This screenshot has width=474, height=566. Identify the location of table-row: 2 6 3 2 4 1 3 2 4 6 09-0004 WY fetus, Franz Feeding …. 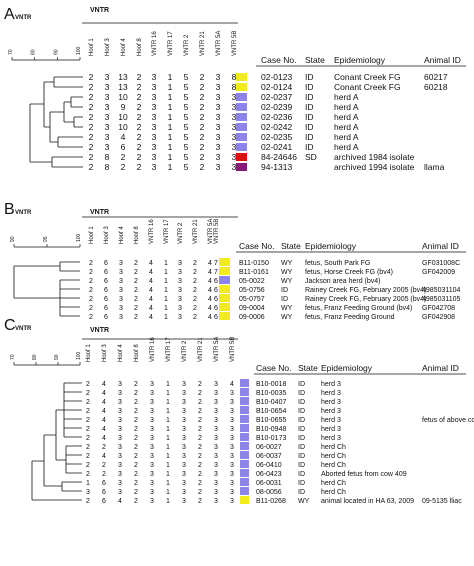
(272, 307).